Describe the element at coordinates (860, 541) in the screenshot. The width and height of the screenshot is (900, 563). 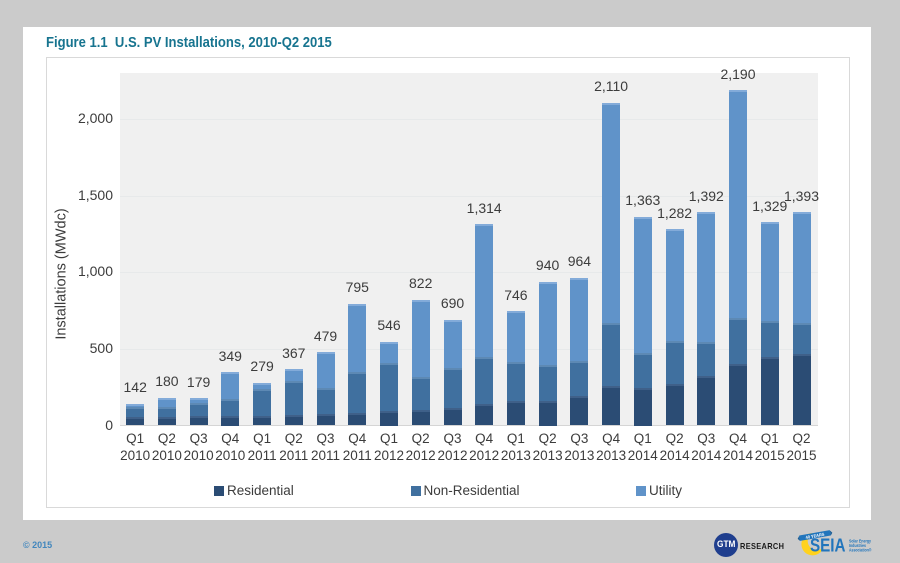
I see `svg-text: Solar Energy` at that location.